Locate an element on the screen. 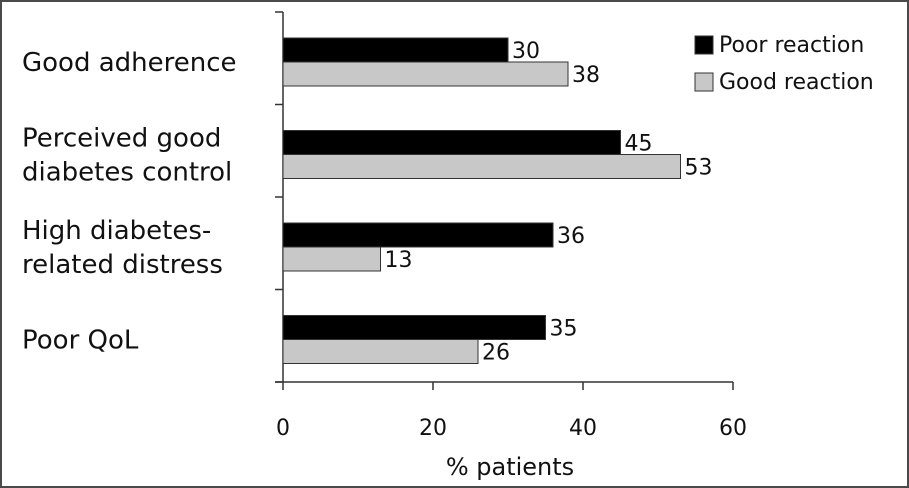 The height and width of the screenshot is (488, 909). legend-label: Poor reaction is located at coordinates (791, 45).